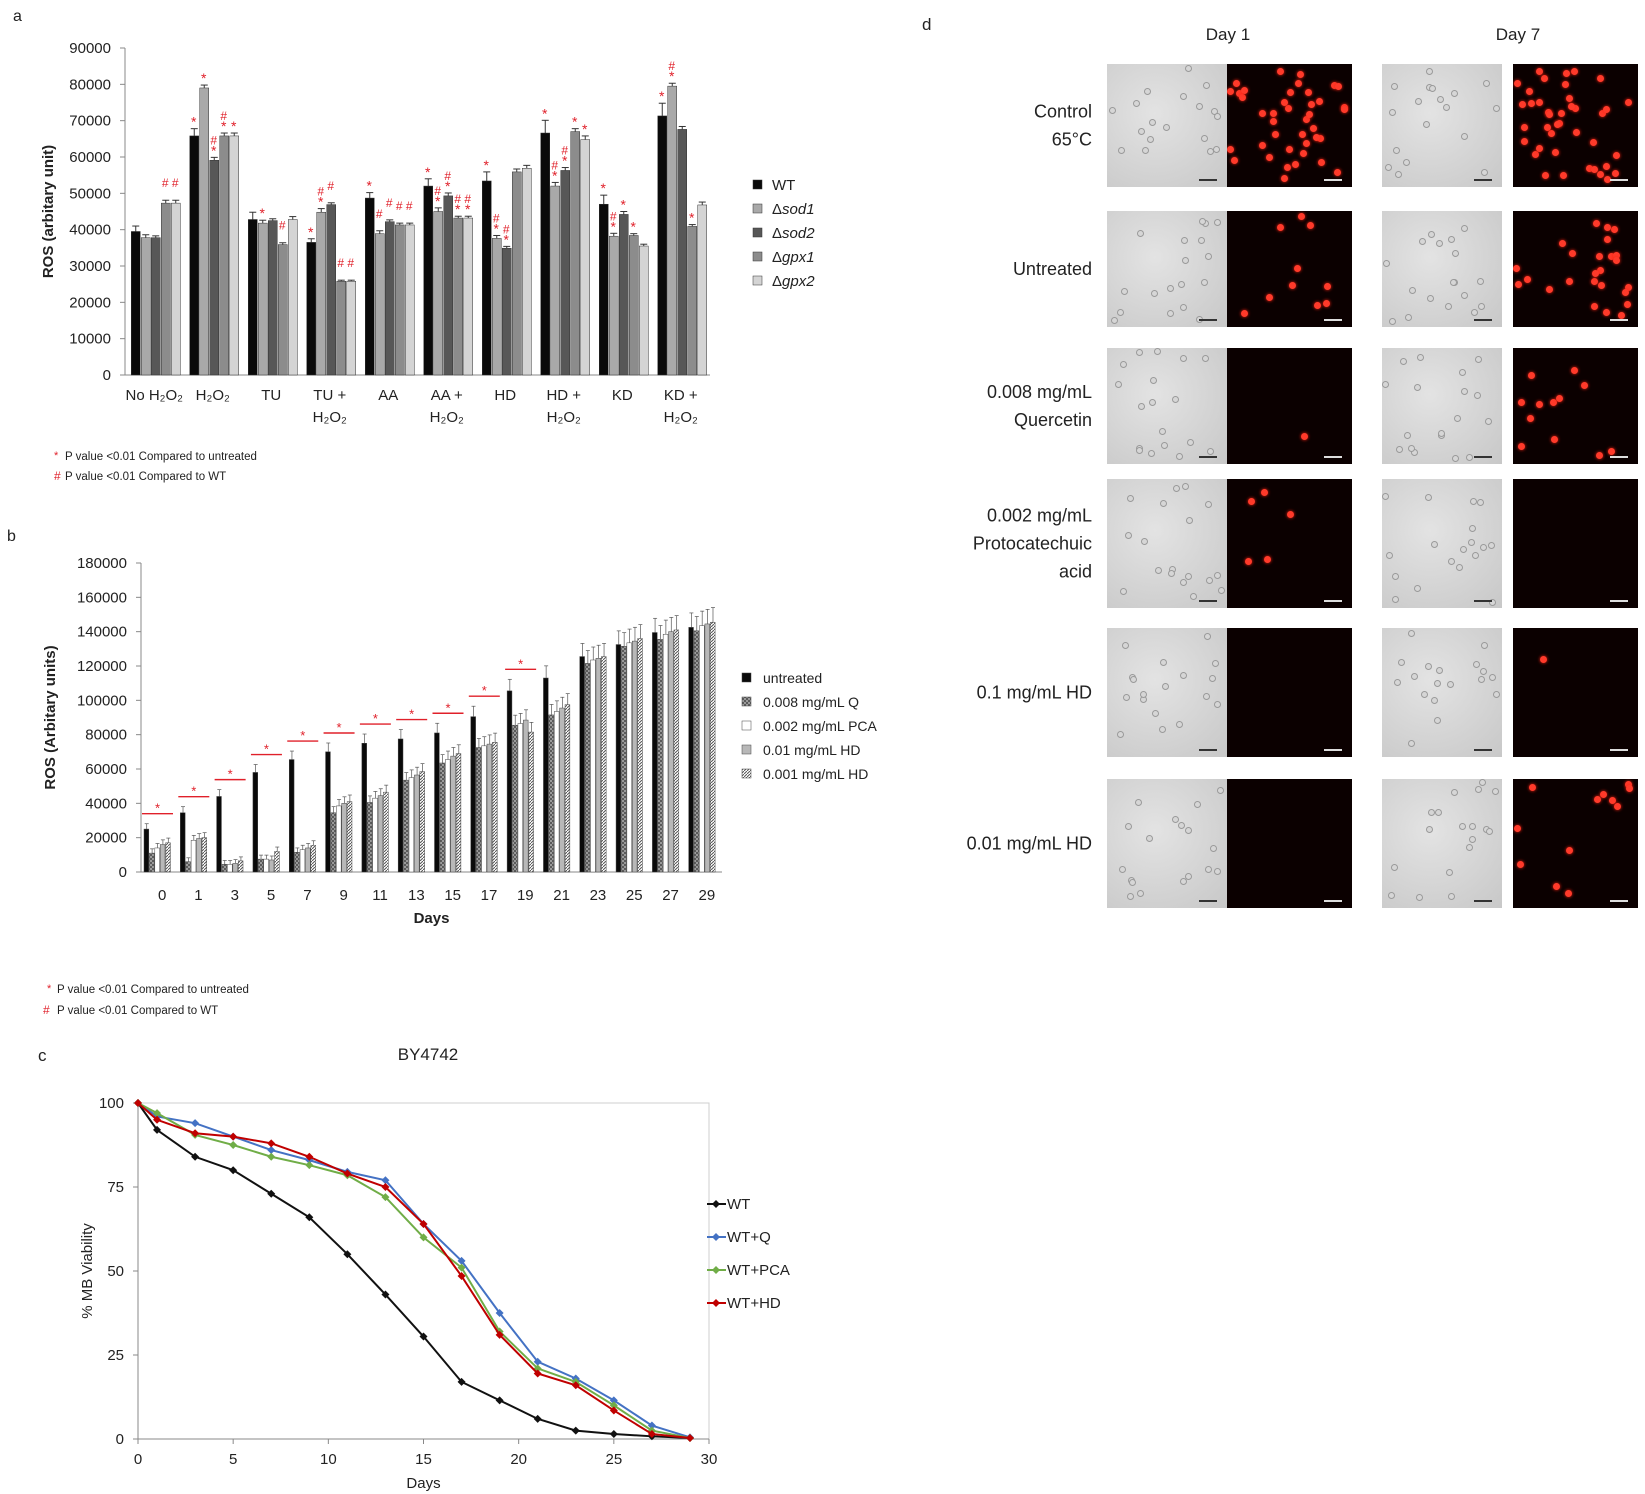 The image size is (1645, 1494). Describe the element at coordinates (145, 477) in the screenshot. I see `panel-a-footnote-hash: P value <0.01 Compared to WT` at that location.